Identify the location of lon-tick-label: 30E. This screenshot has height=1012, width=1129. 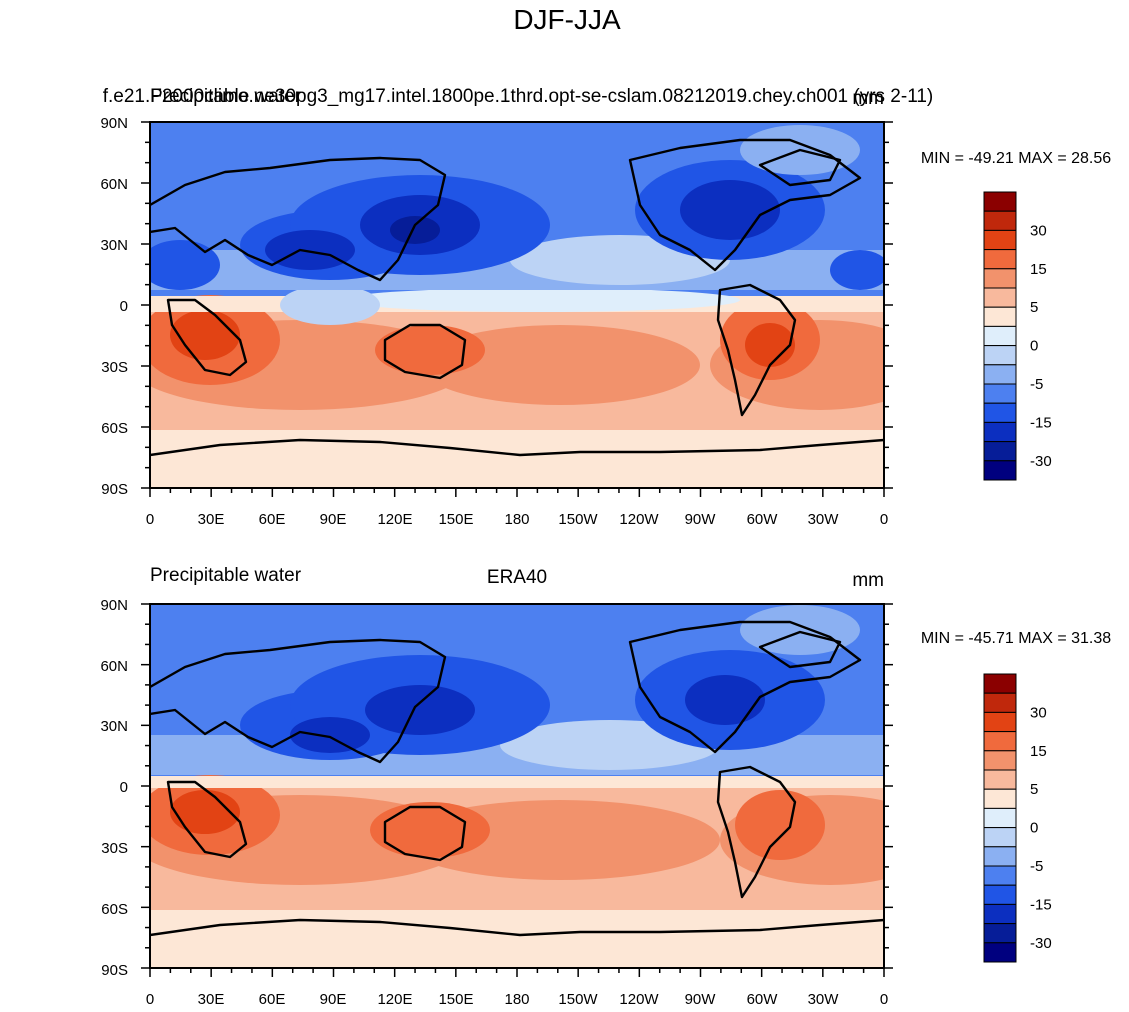
(211, 519).